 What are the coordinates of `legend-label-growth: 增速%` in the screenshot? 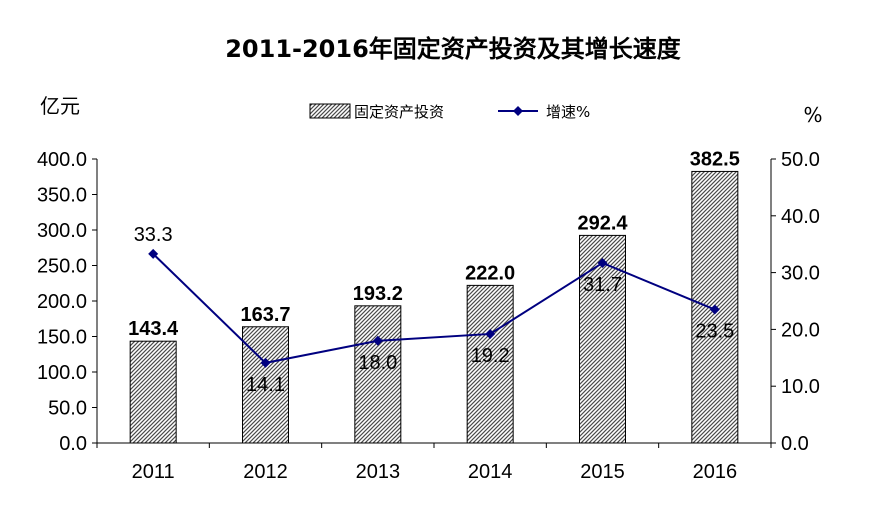 It's located at (568, 112).